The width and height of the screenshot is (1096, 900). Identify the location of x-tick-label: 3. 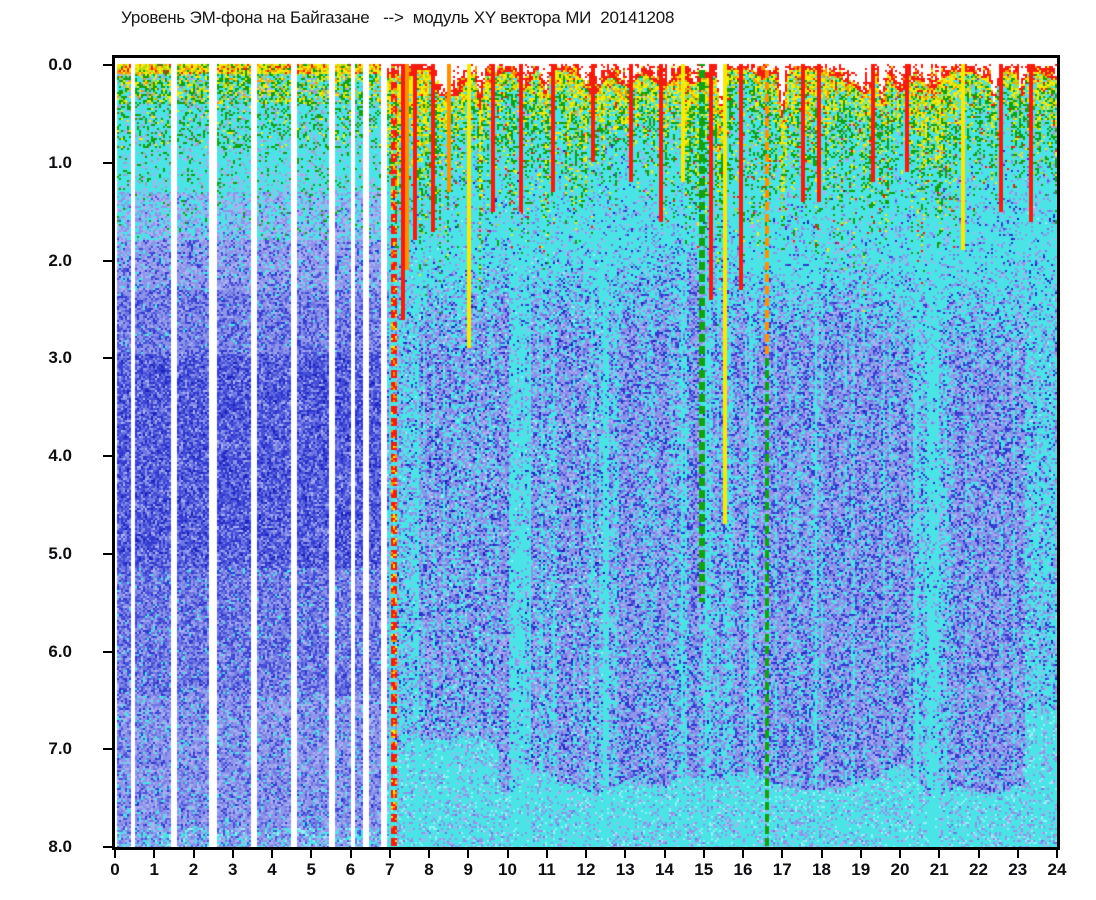
(233, 869).